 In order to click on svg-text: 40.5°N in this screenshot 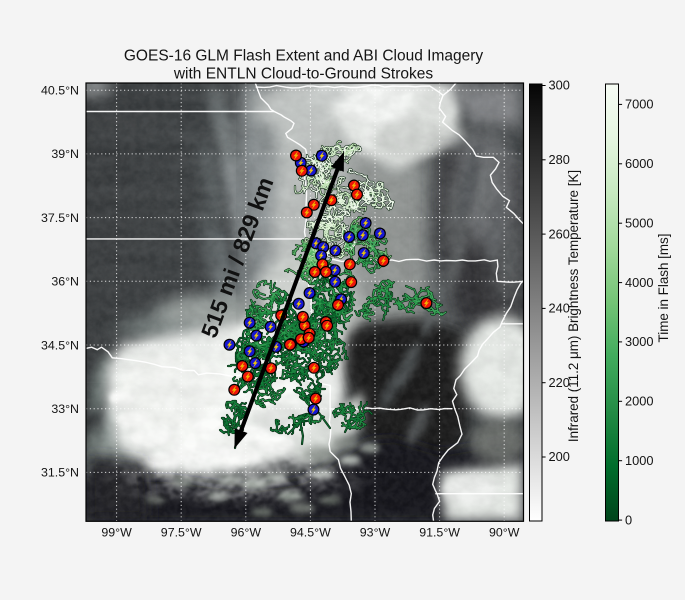, I will do `click(60, 91)`.